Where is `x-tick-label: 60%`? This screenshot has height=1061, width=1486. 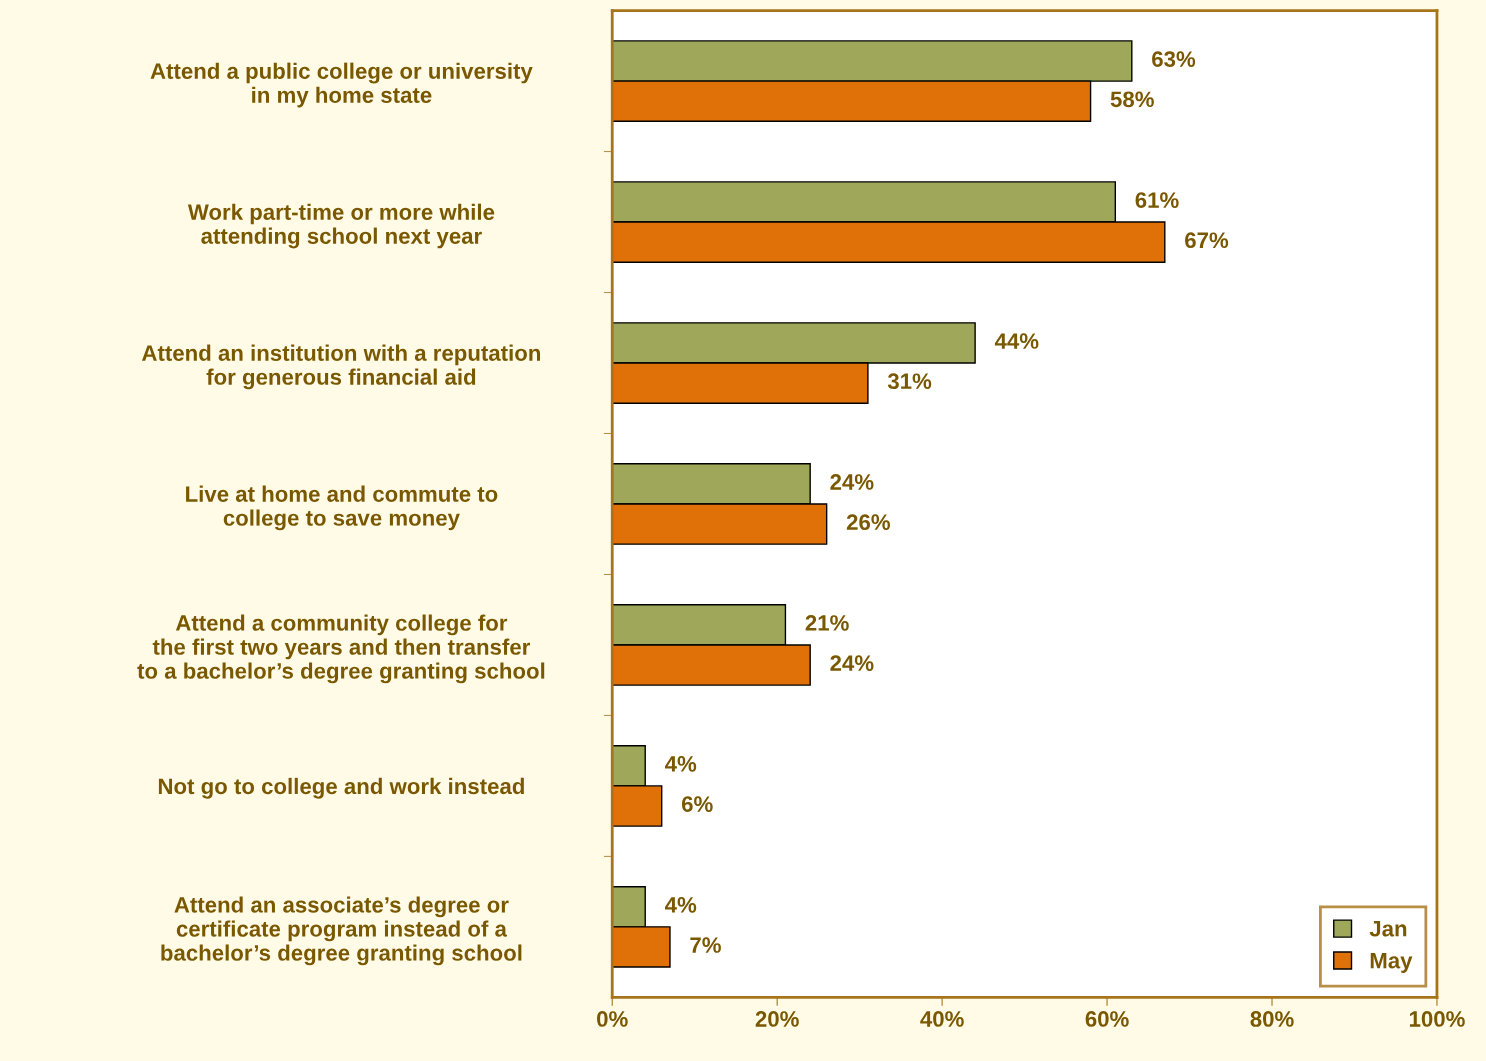 x-tick-label: 60% is located at coordinates (1107, 1019).